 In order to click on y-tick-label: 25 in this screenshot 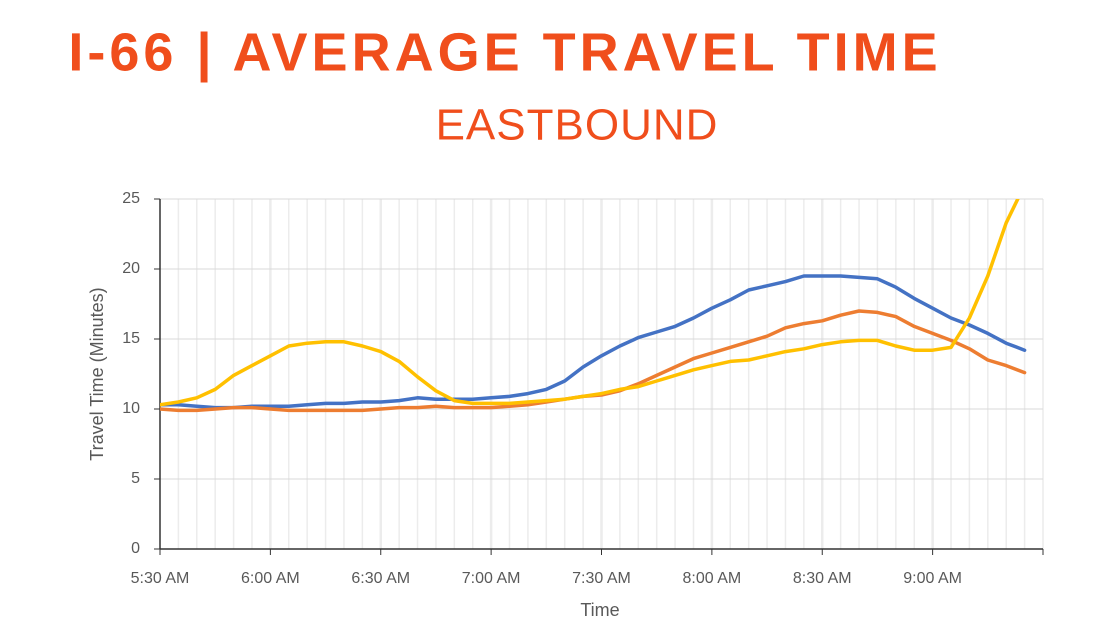, I will do `click(131, 198)`.